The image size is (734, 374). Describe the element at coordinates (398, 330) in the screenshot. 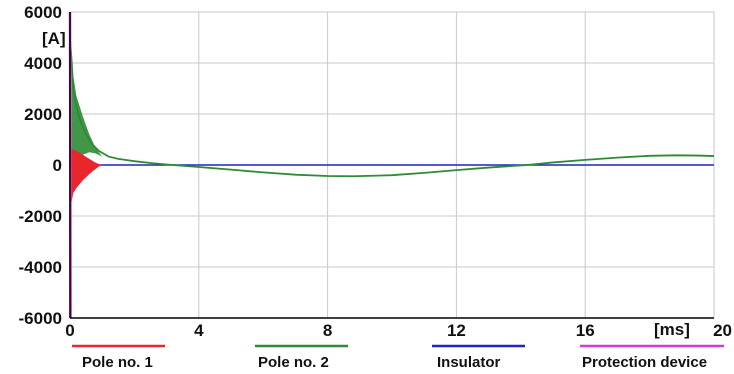

I see `x-tick-labels: 0 4 8 12 16 20` at that location.